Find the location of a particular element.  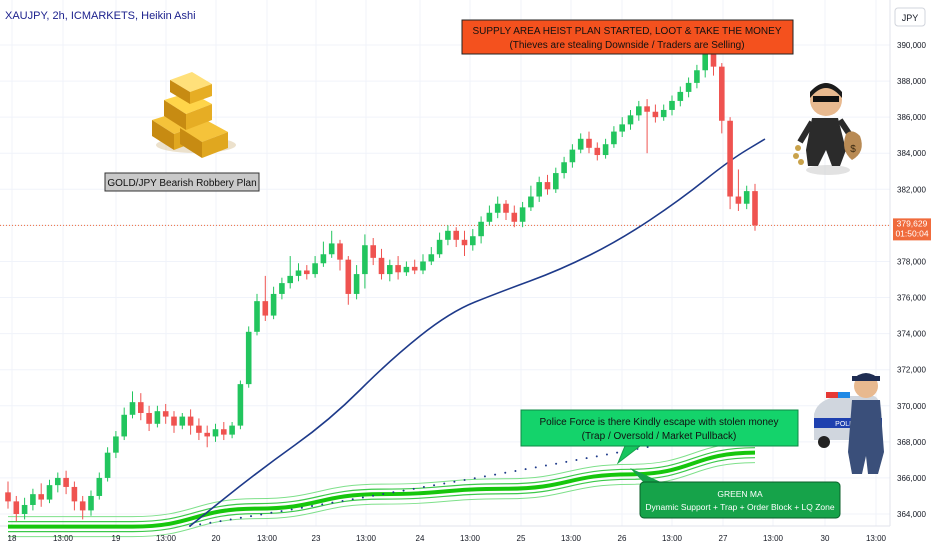

countdown-value: 01:50:04 is located at coordinates (911, 233).